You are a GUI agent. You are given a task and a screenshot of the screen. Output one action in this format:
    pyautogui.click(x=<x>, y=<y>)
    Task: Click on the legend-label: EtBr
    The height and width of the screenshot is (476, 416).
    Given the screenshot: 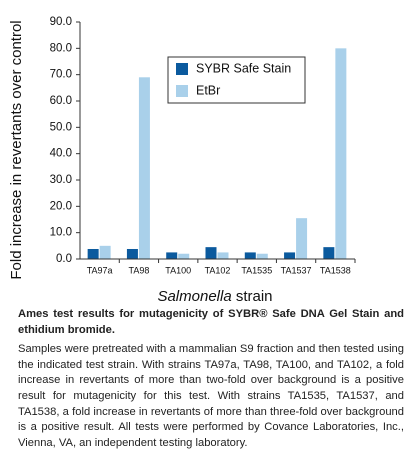 What is the action you would take?
    pyautogui.click(x=208, y=90)
    